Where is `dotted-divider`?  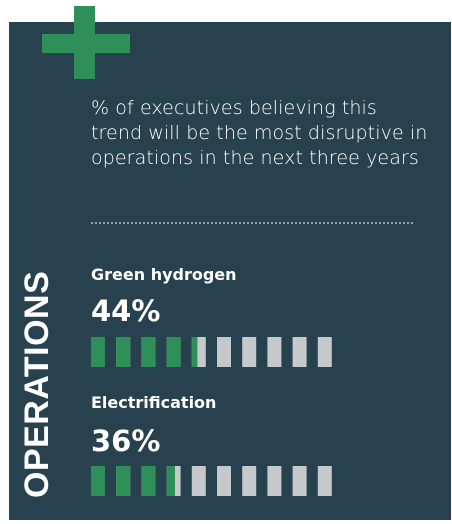
dotted-divider is located at coordinates (252, 223).